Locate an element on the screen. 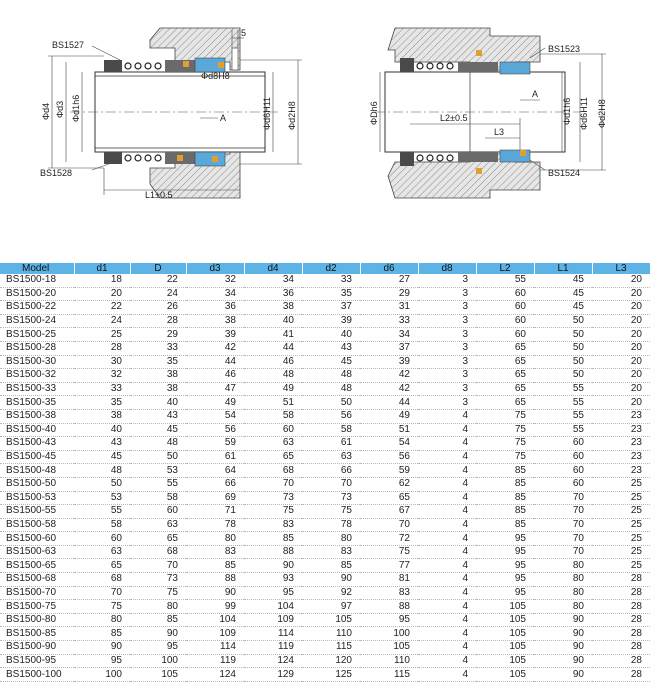 This screenshot has width=650, height=682. table-cell: 115 is located at coordinates (331, 647).